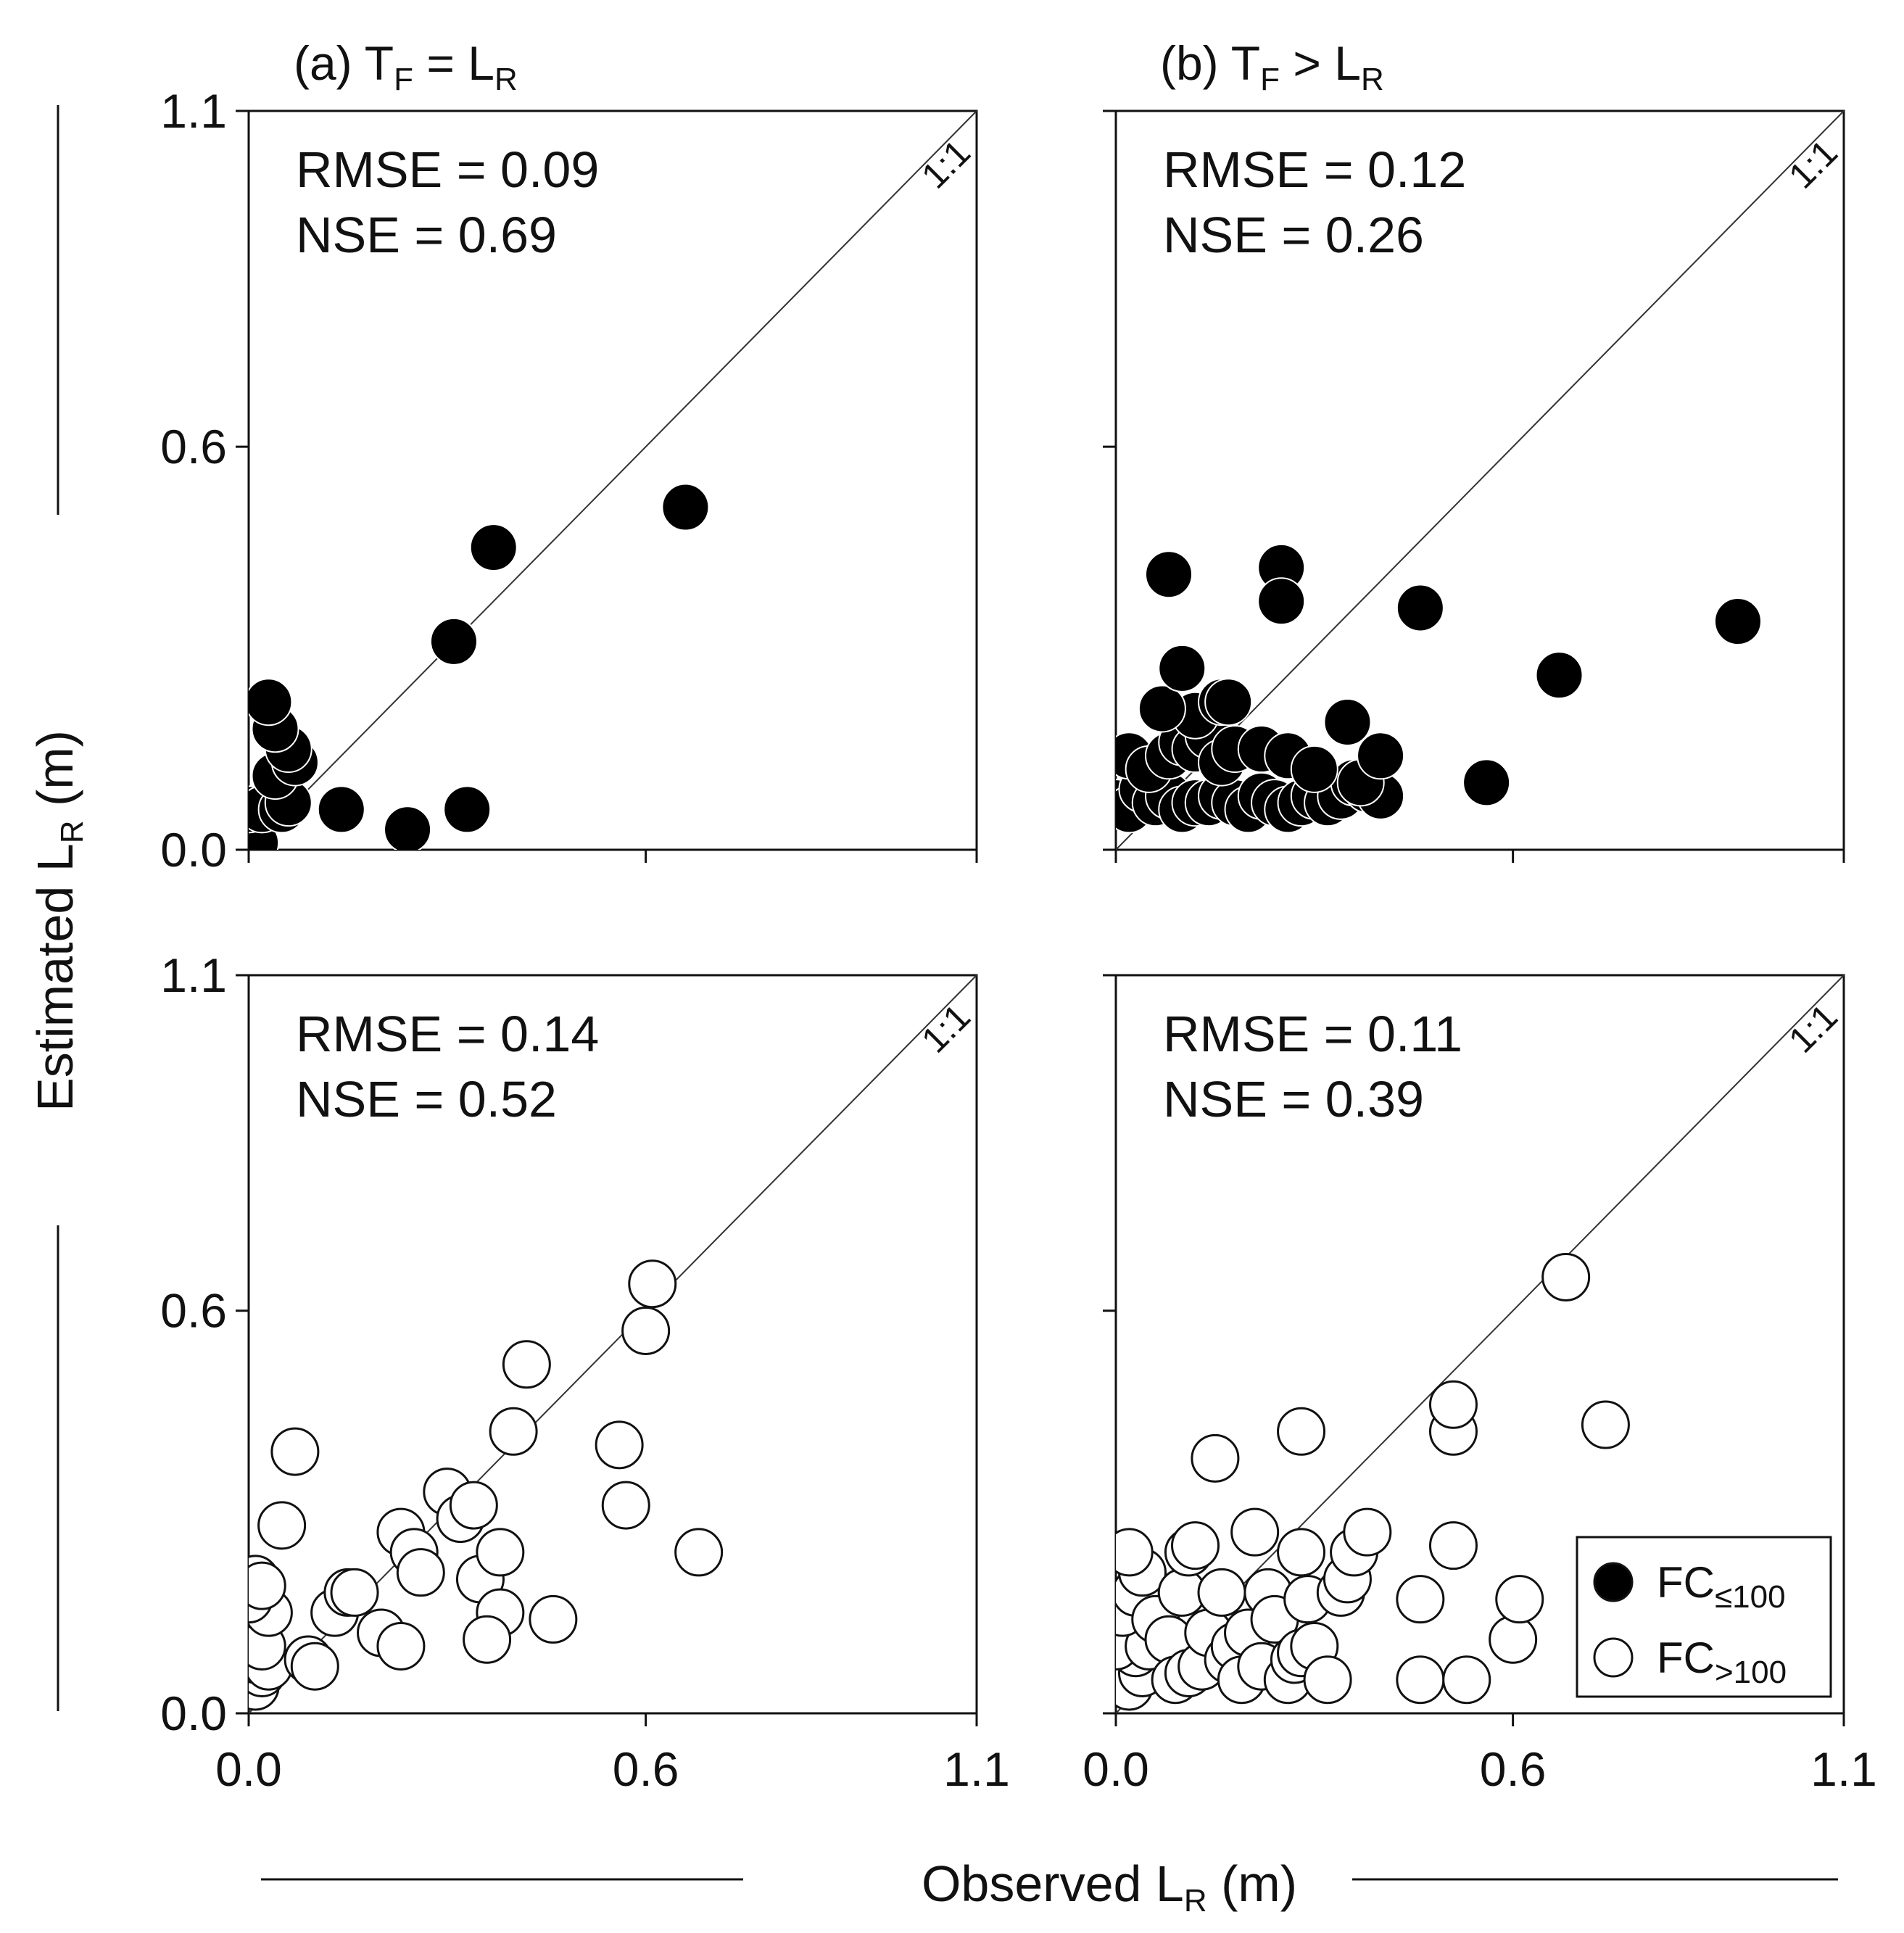 Image resolution: width=1904 pixels, height=1933 pixels. I want to click on x-axis-title: Observed LR (m), so click(1109, 1887).